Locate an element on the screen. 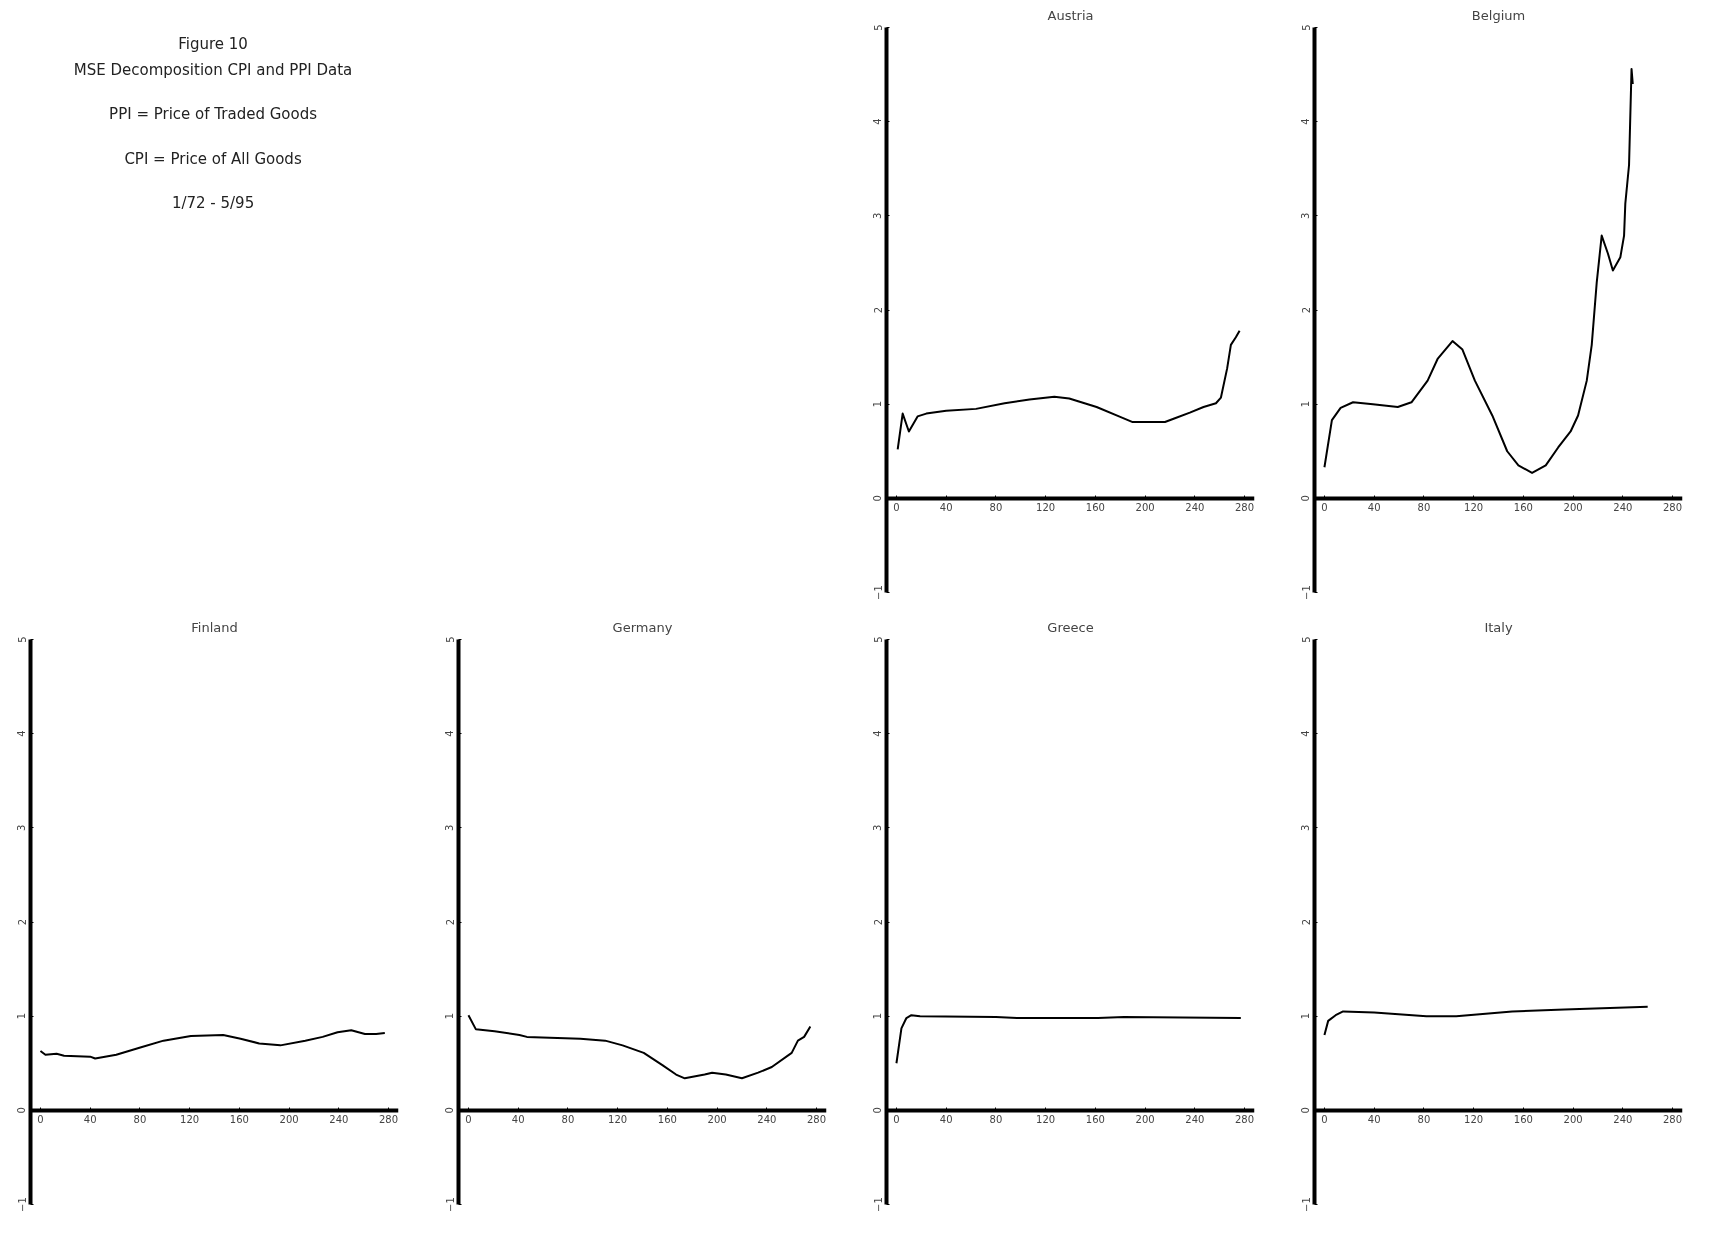 This screenshot has height=1233, width=1726. text: 1/72 - 5/95 is located at coordinates (213, 202).